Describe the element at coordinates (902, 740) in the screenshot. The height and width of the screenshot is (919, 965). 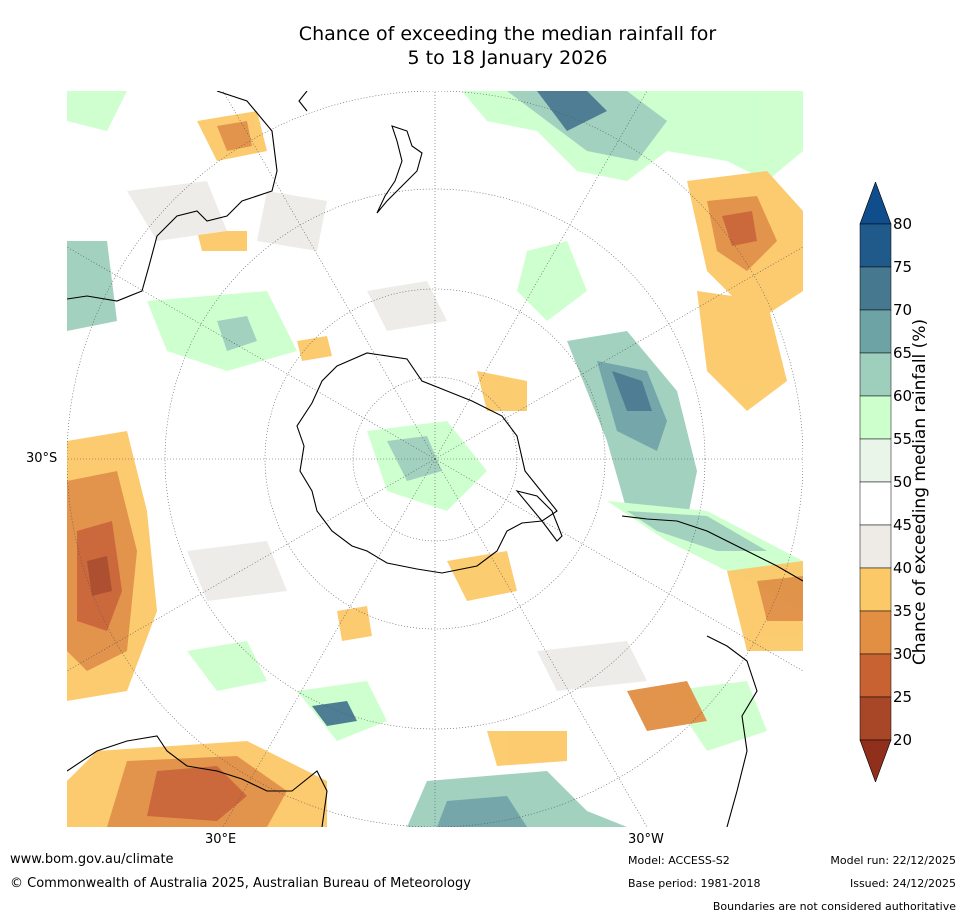
I see `colorbar-tick-20: 20` at that location.